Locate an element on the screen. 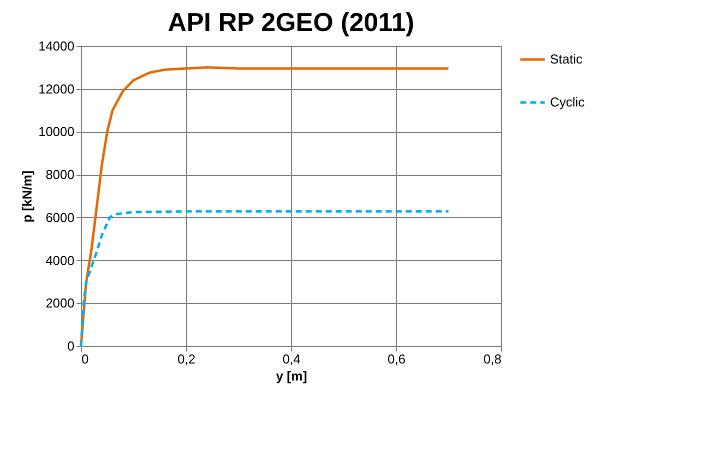  y-tick-label: 0 is located at coordinates (70, 346).